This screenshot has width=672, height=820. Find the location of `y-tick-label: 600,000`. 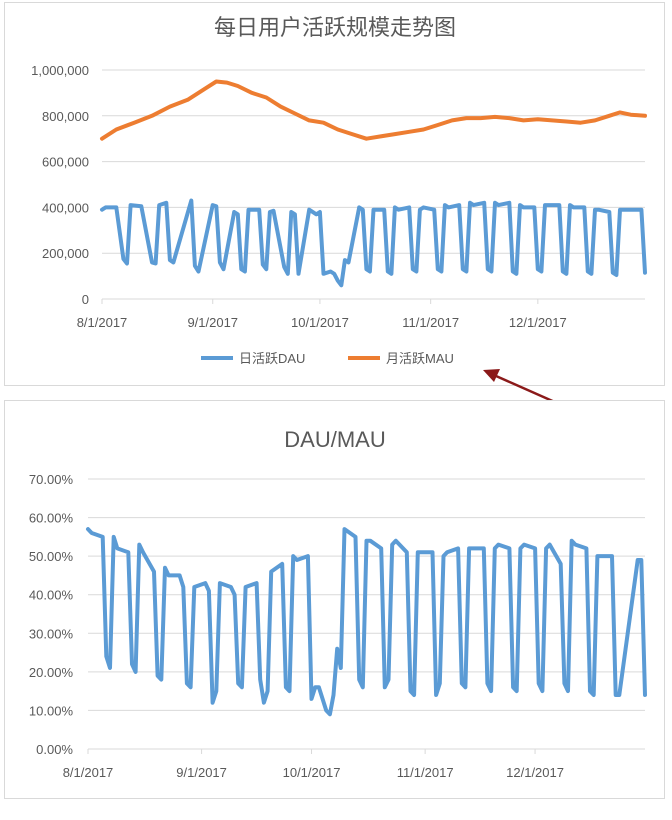

y-tick-label: 600,000 is located at coordinates (65, 162).